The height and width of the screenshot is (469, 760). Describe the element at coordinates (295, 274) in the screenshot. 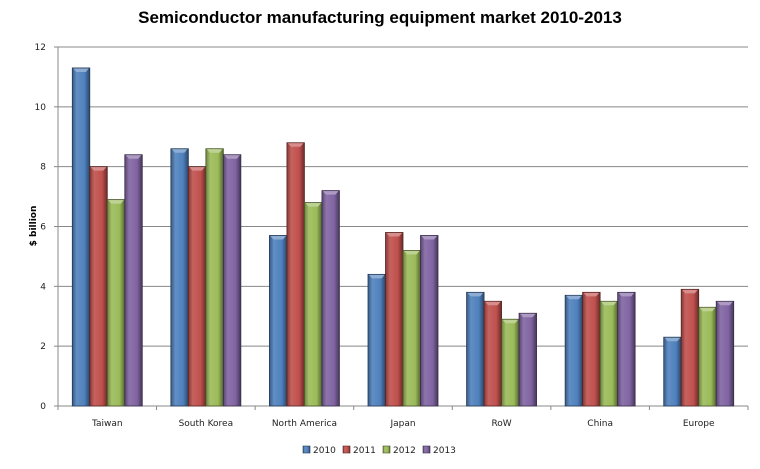

I see `bar-2011-north-america` at that location.